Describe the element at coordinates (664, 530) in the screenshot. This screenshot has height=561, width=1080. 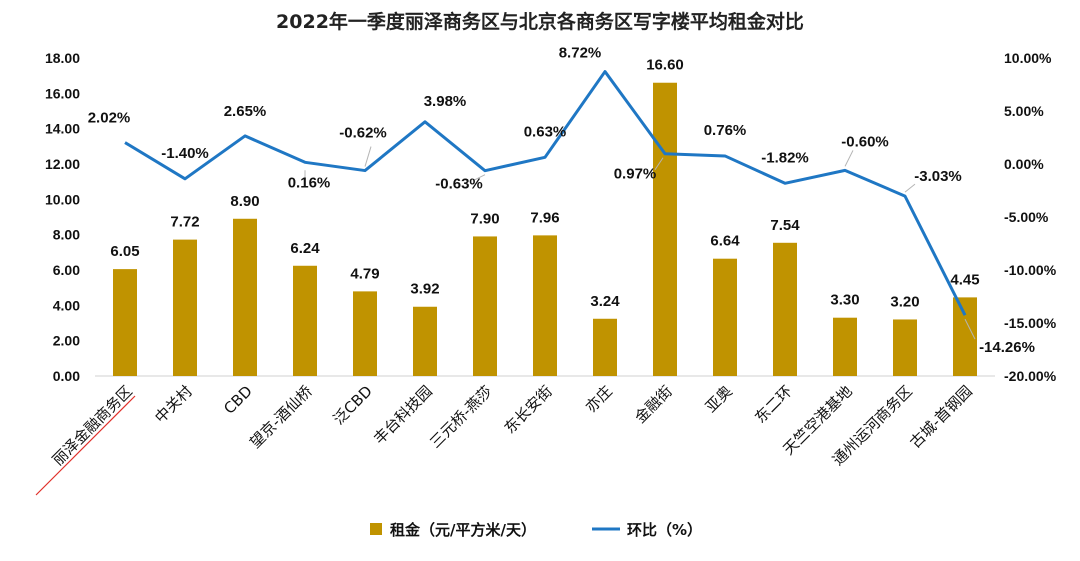
I see `legend-line-label: 环比（%）` at that location.